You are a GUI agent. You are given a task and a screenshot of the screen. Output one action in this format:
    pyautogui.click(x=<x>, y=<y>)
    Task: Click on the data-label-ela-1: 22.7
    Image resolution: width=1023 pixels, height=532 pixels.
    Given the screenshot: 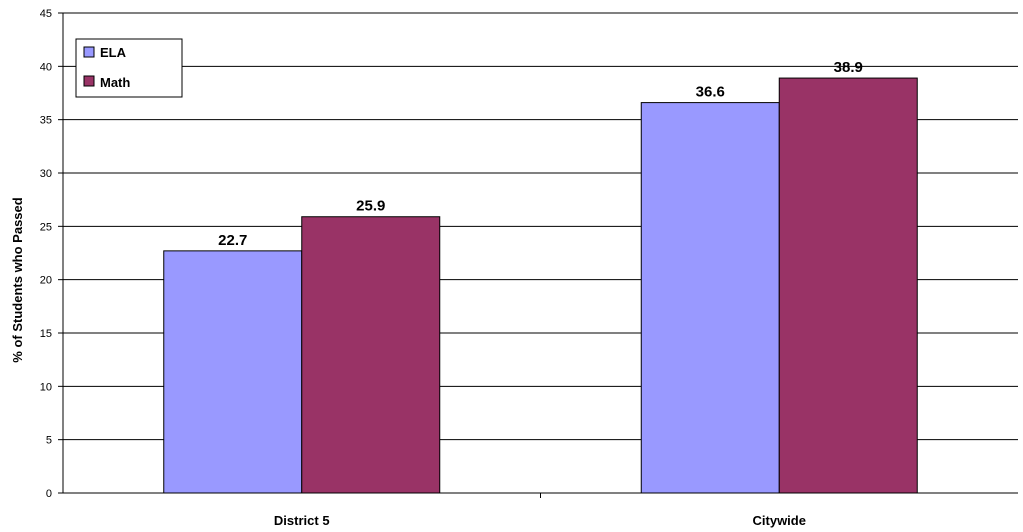 What is the action you would take?
    pyautogui.click(x=232, y=240)
    